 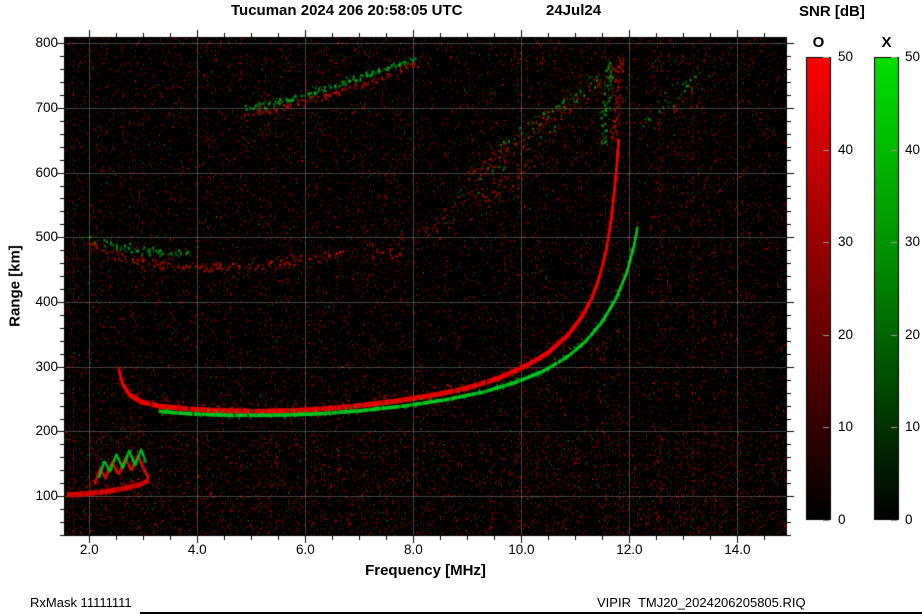 What do you see at coordinates (886, 42) in the screenshot?
I see `colorbar-x-label: X` at bounding box center [886, 42].